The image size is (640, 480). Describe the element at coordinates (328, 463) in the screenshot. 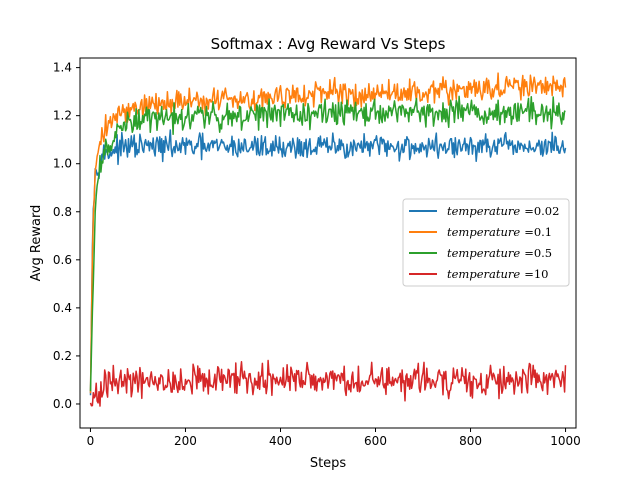

I see `x-axis-label: Steps` at that location.